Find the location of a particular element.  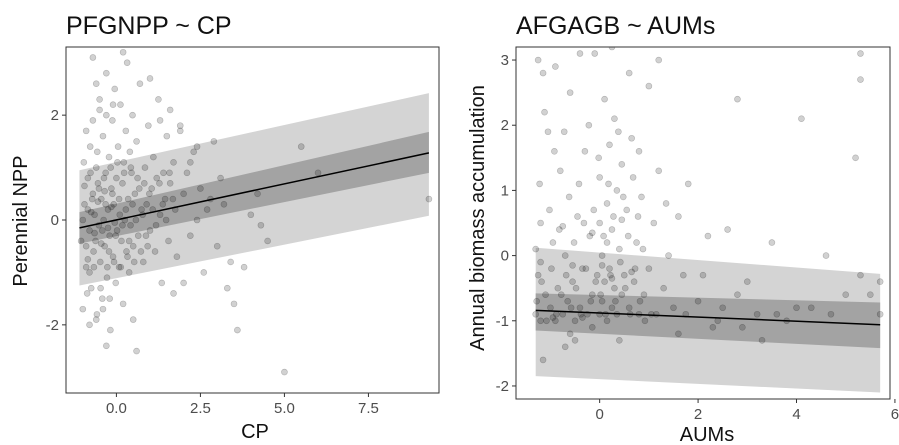

y-tick-label: 2 is located at coordinates (505, 125).